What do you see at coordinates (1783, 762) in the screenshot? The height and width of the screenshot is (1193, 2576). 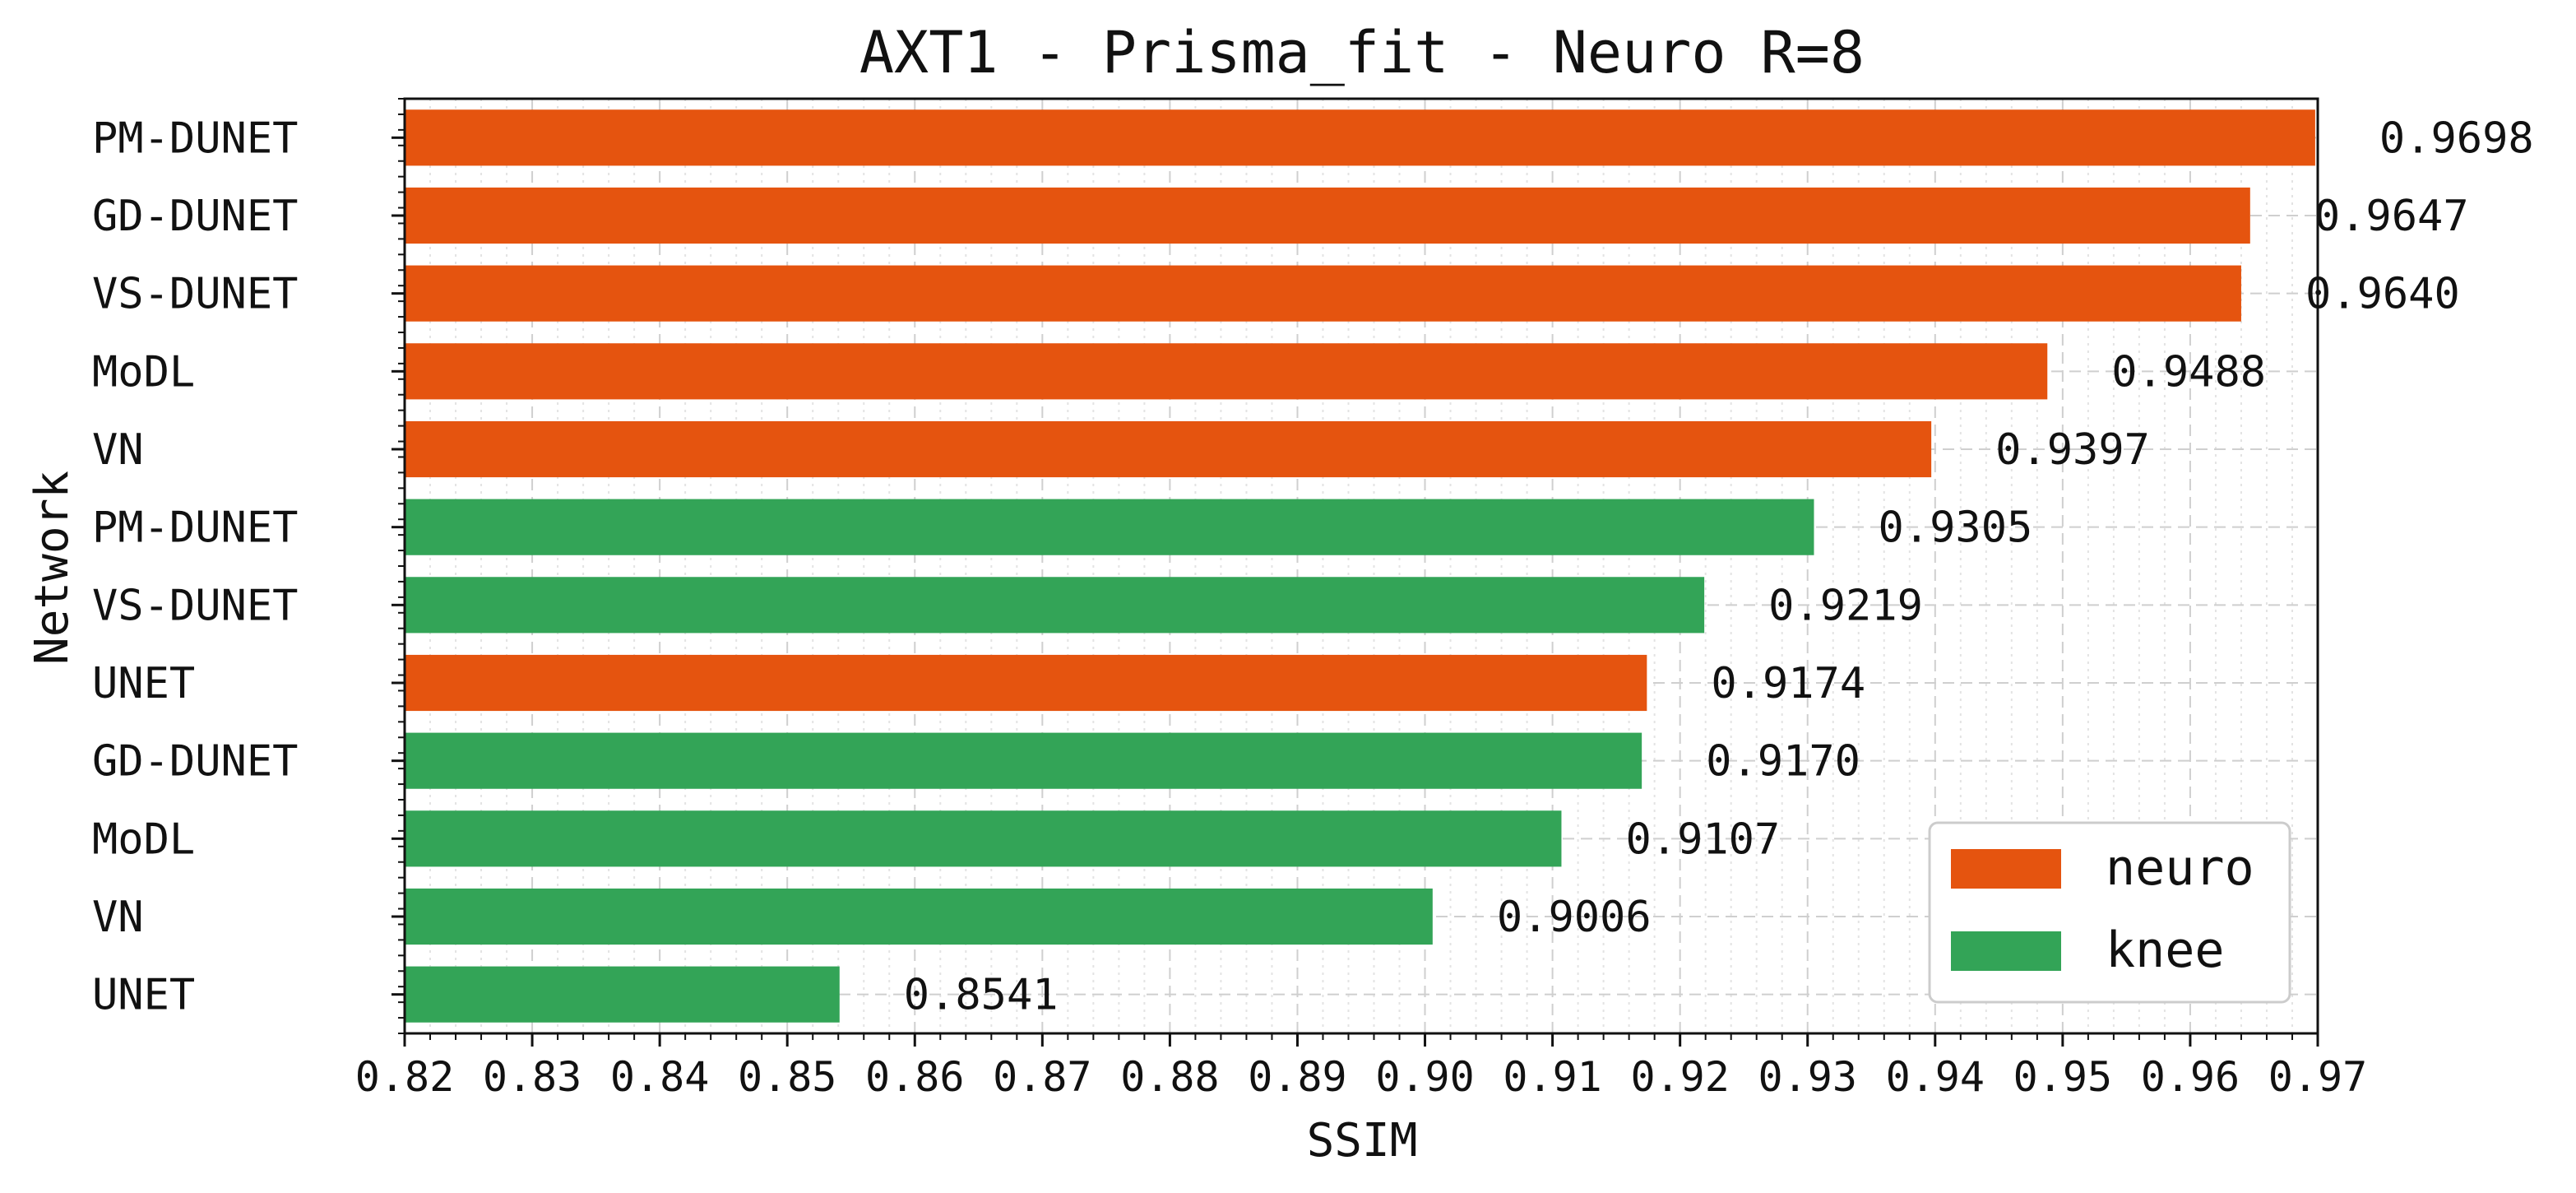 I see `bar-value-label: 0.9170` at bounding box center [1783, 762].